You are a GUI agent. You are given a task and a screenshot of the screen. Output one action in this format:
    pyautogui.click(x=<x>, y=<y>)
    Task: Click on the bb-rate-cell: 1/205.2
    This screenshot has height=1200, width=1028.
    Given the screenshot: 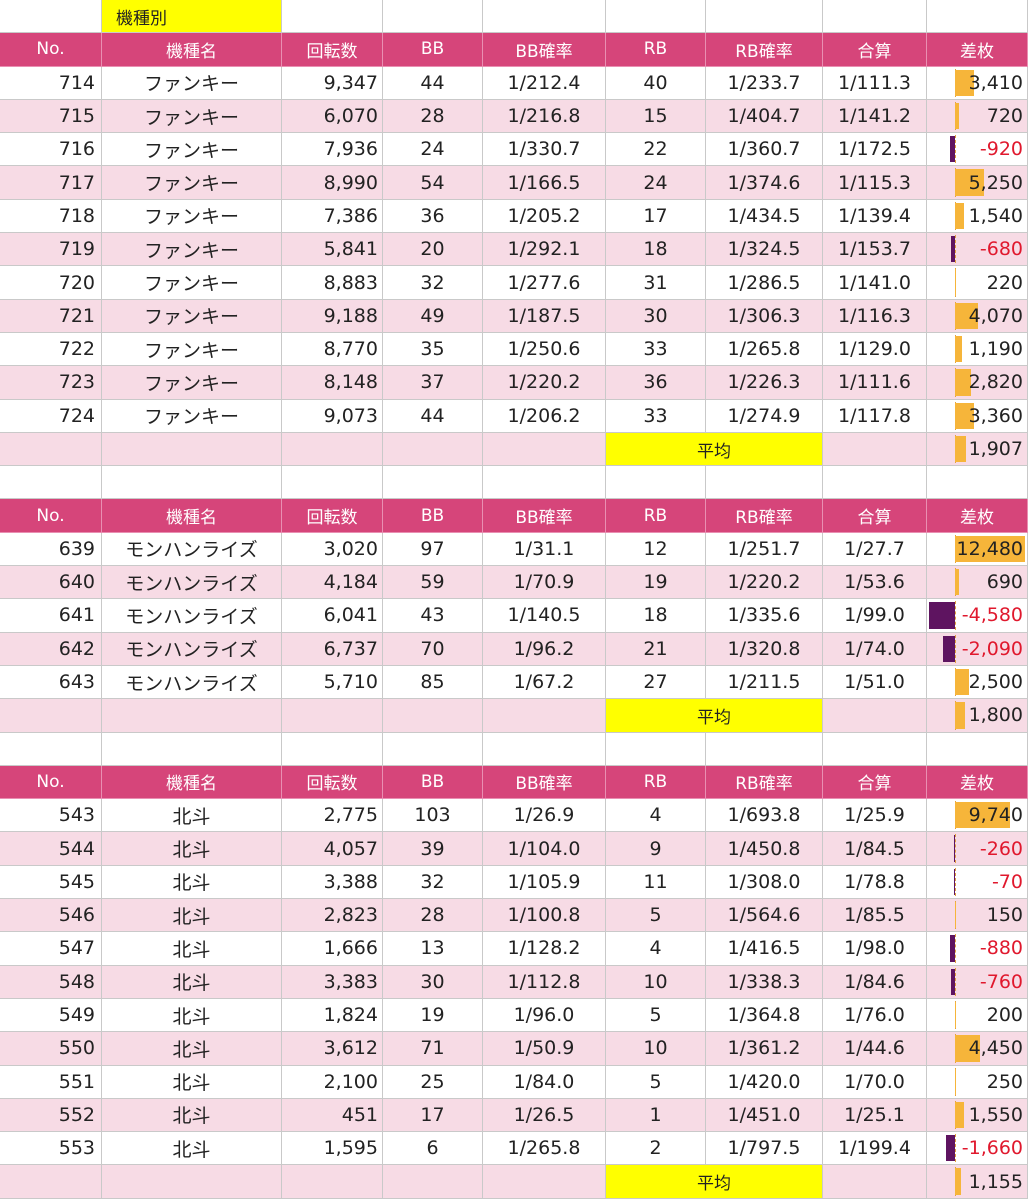 What is the action you would take?
    pyautogui.click(x=544, y=216)
    